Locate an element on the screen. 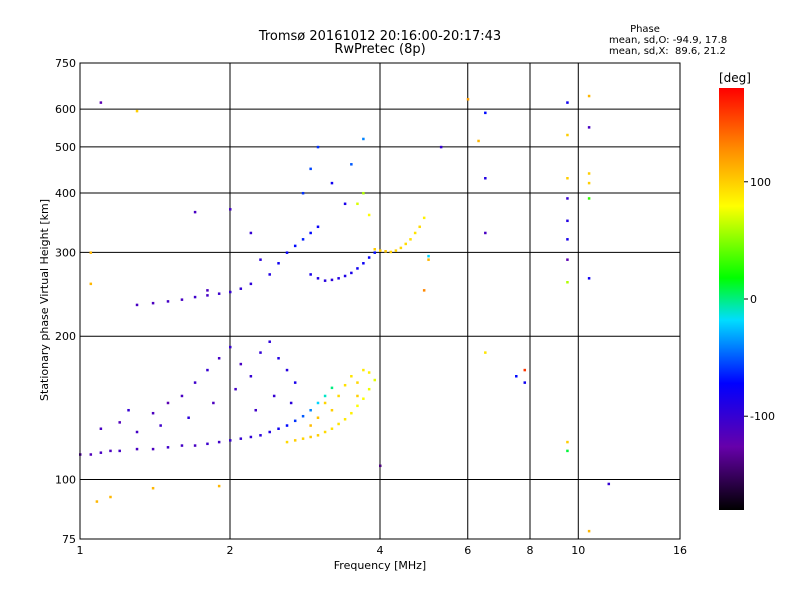 This screenshot has width=800, height=600. phase-stats-o: mean, sd,O: -94.9, 17.8 is located at coordinates (668, 40).